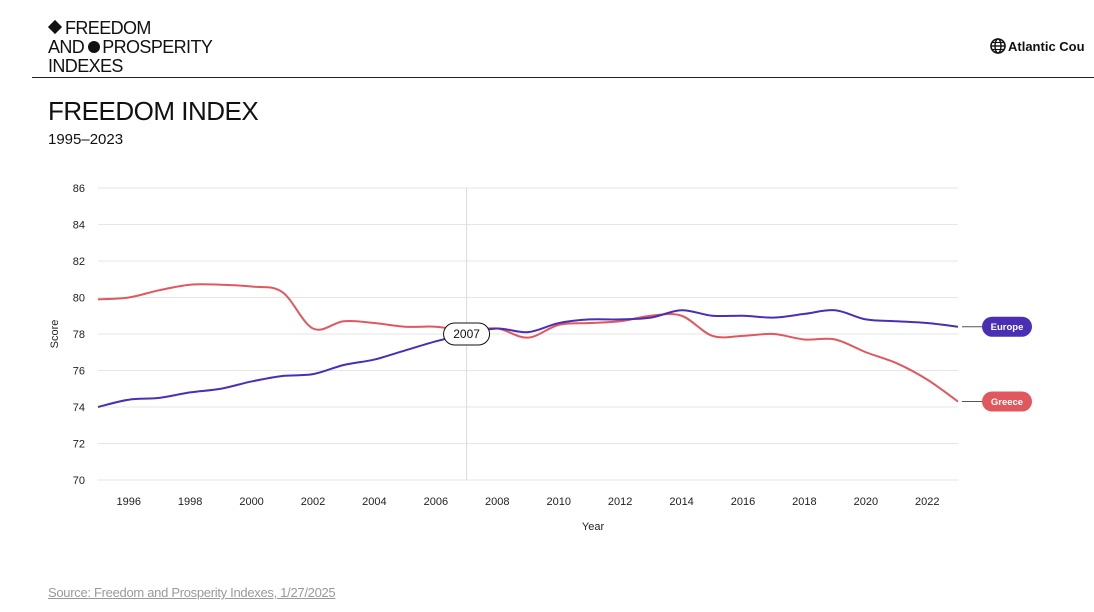  I want to click on end-label-text-europe: Europe, so click(1007, 327).